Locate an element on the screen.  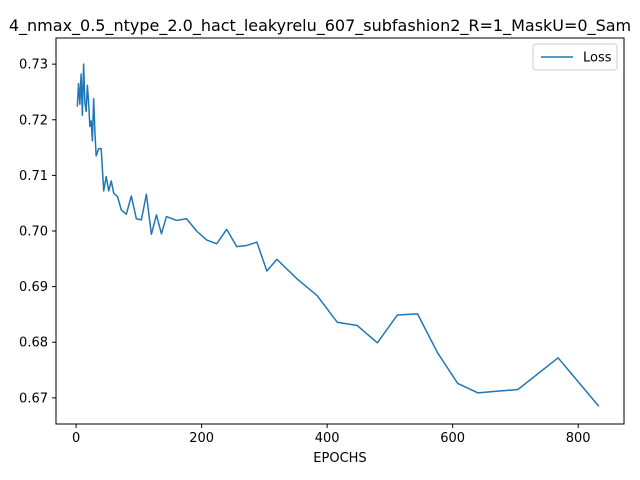
legend-box is located at coordinates (575, 57).